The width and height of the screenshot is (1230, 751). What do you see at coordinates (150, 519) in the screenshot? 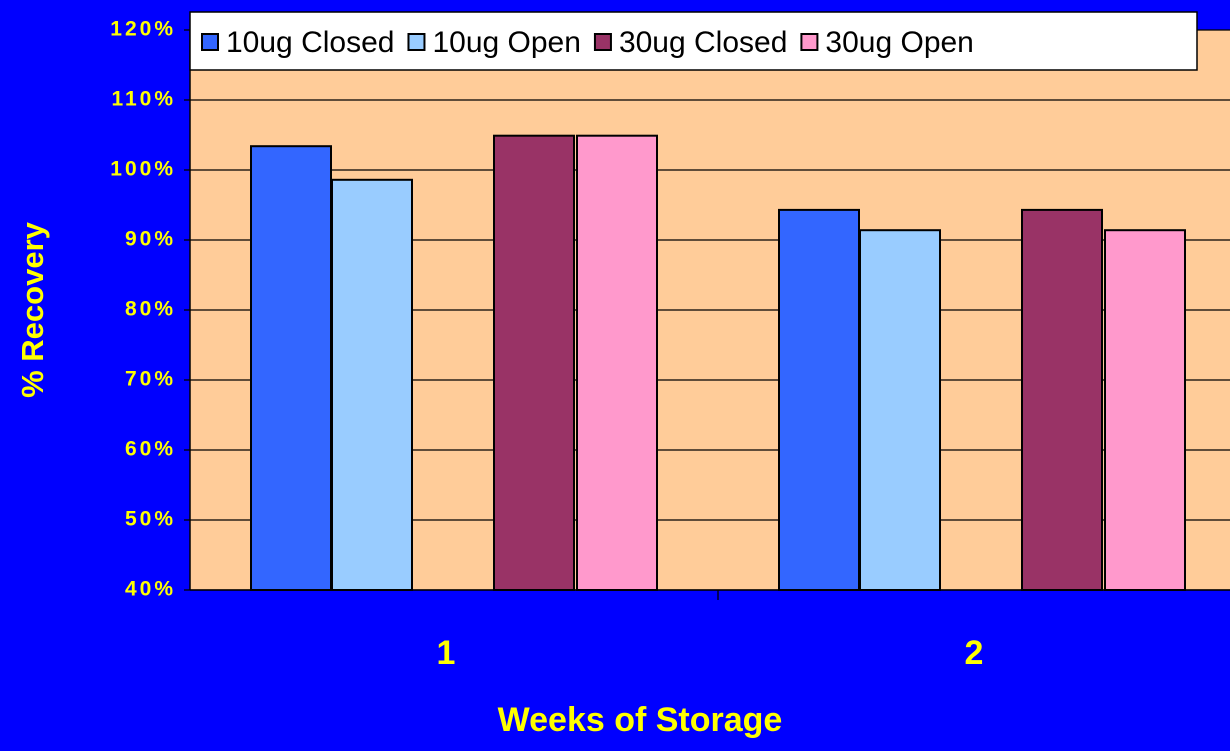
I see `y-tick-label: 50%` at bounding box center [150, 519].